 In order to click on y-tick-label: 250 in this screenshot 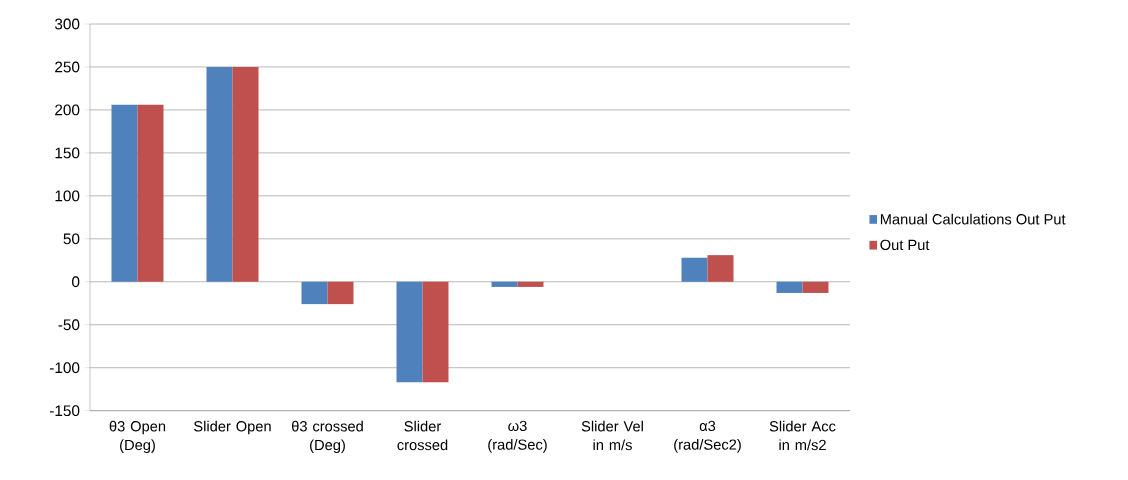, I will do `click(67, 67)`.